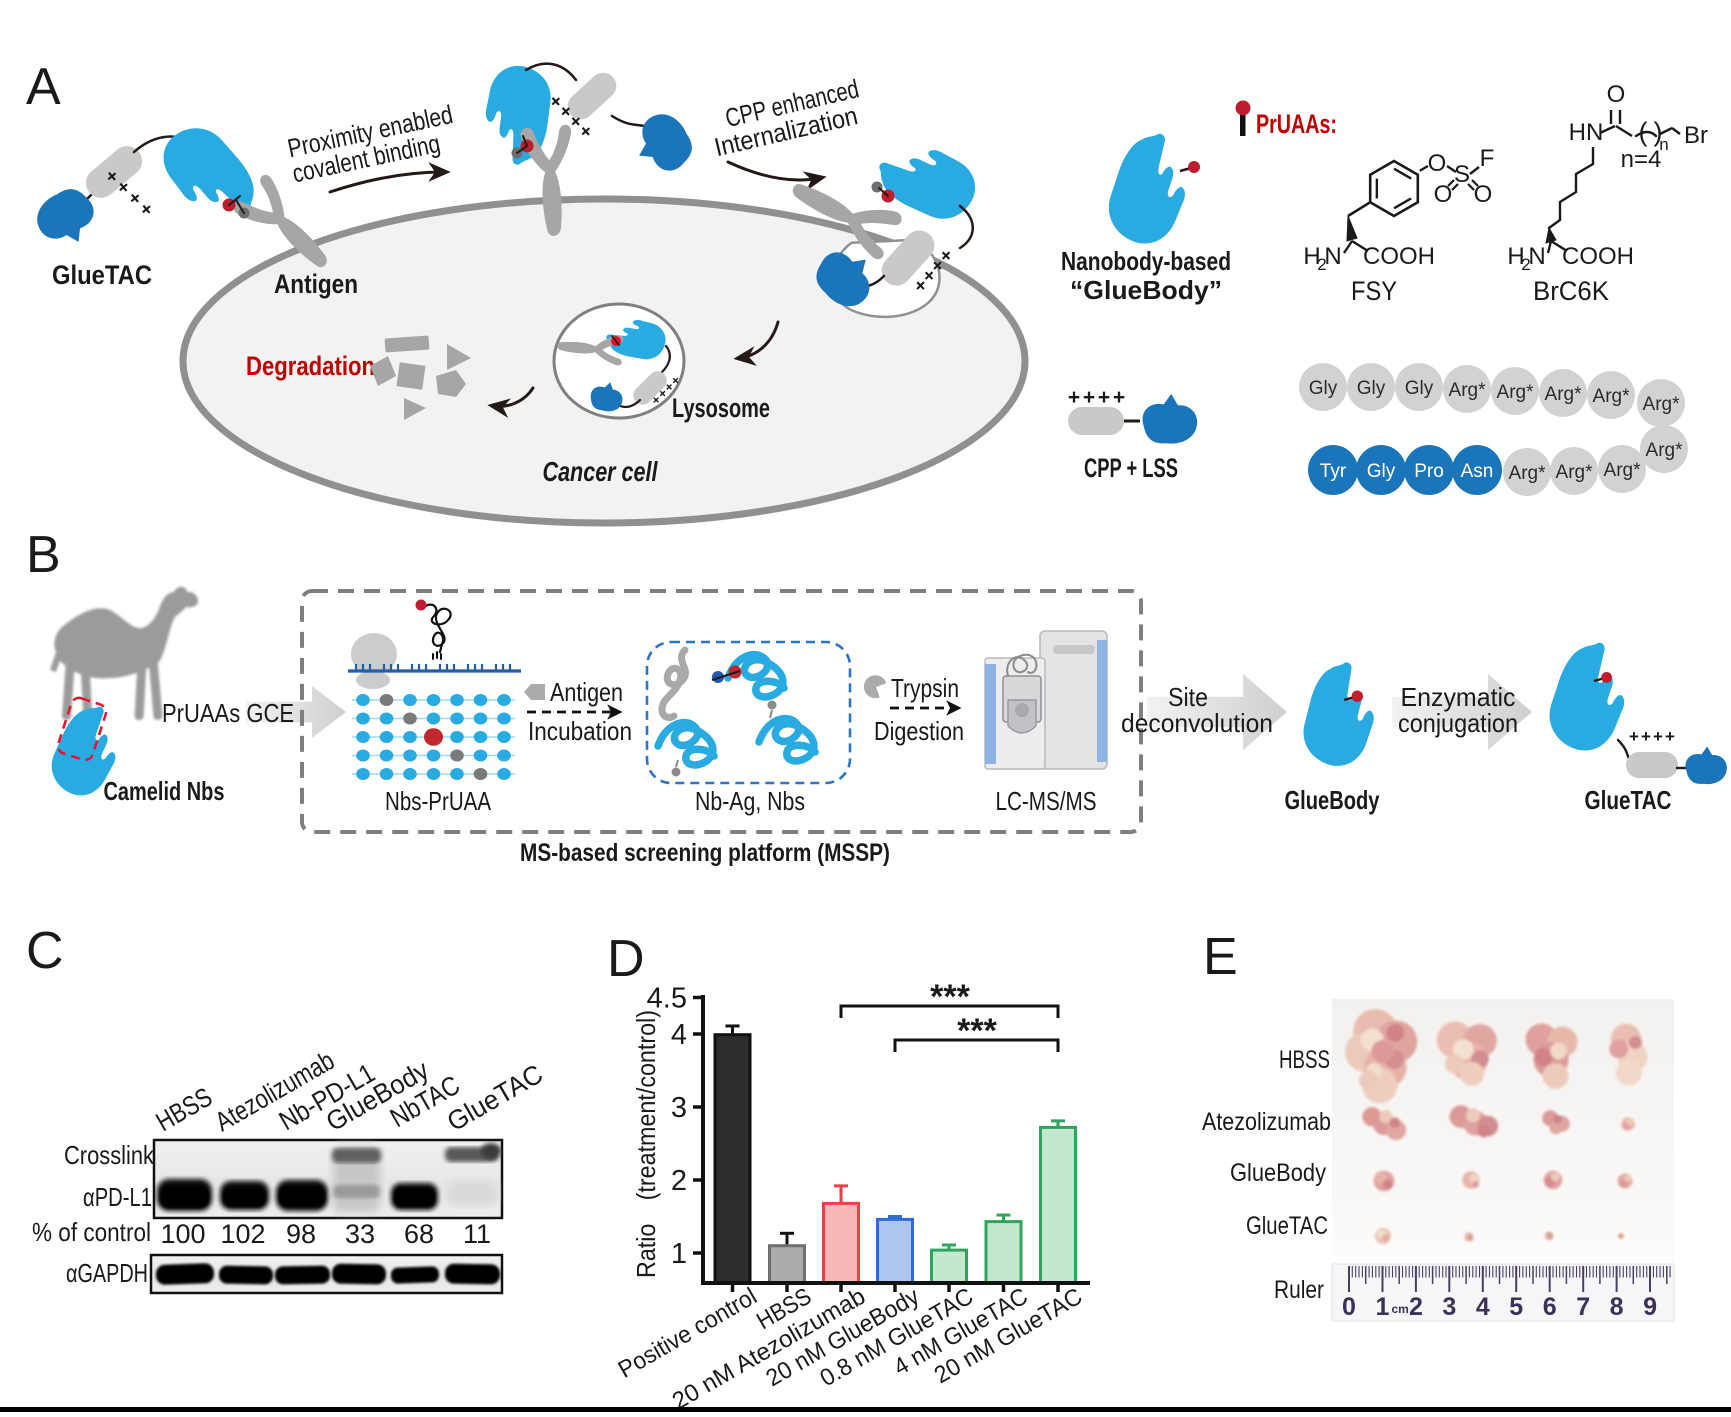 This screenshot has height=1417, width=1731. Describe the element at coordinates (1349, 1307) in the screenshot. I see `svg-text: 0` at that location.